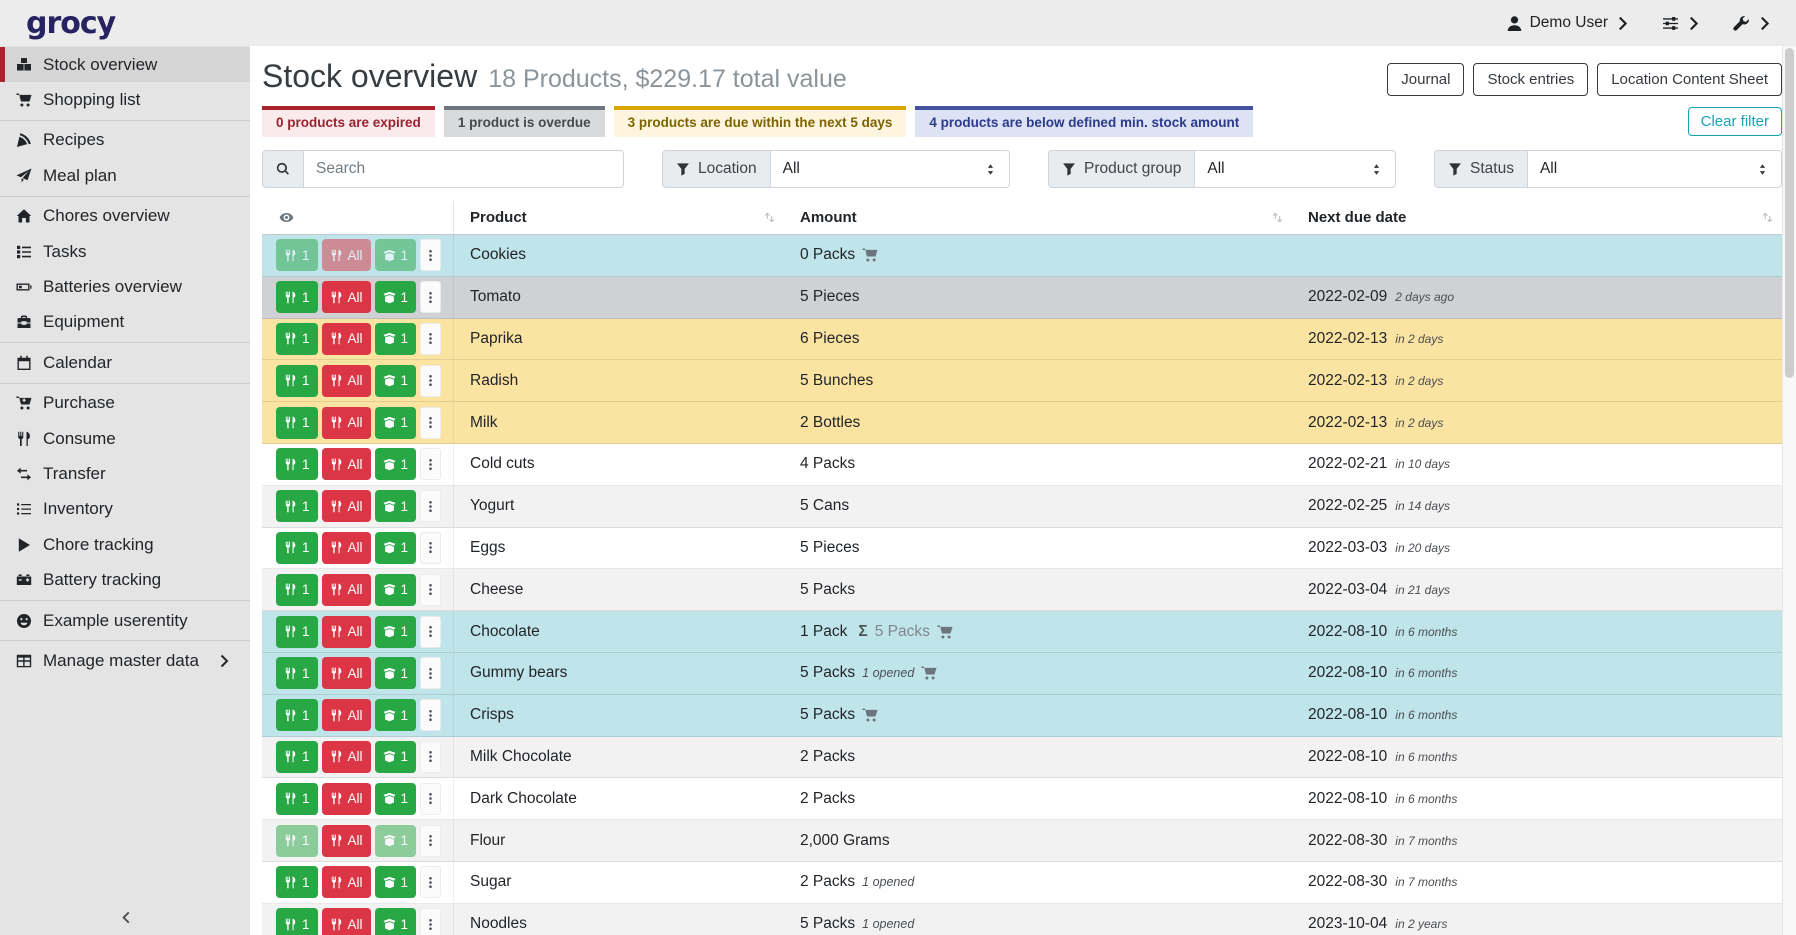 The height and width of the screenshot is (935, 1796). I want to click on journal-button: Journal, so click(1426, 79).